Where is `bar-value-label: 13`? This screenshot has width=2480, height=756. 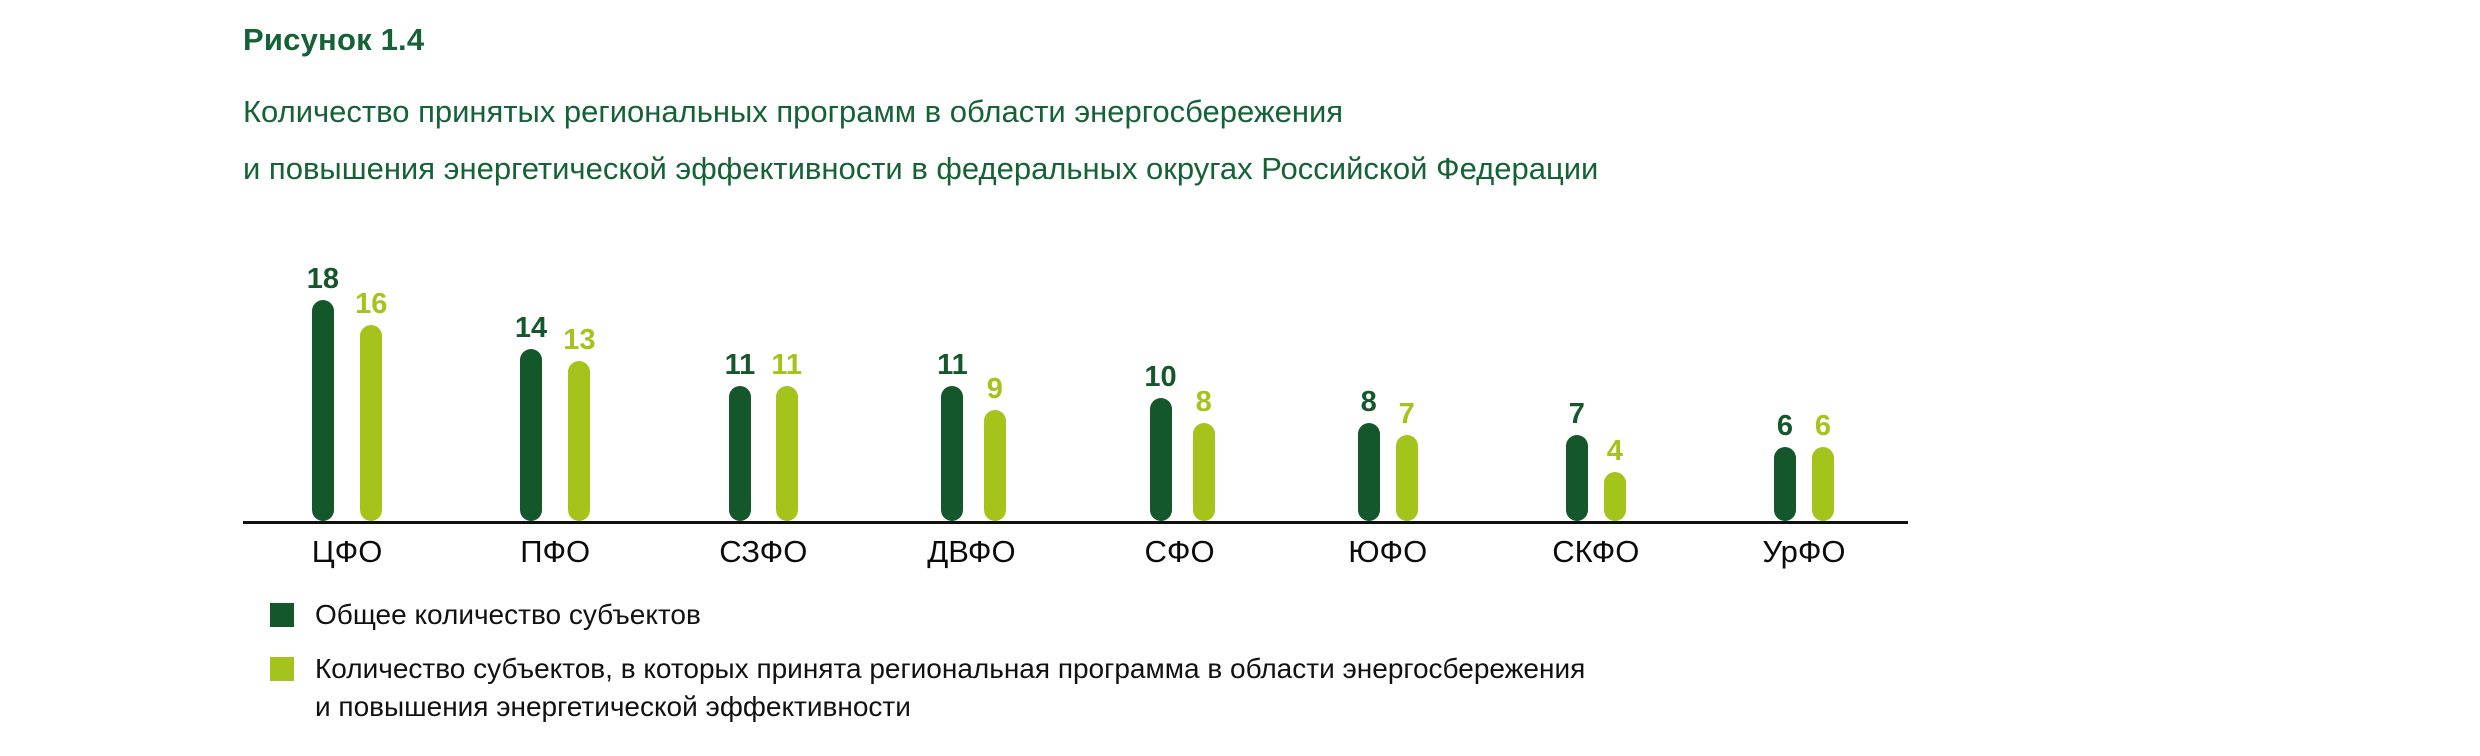
bar-value-label: 13 is located at coordinates (579, 340).